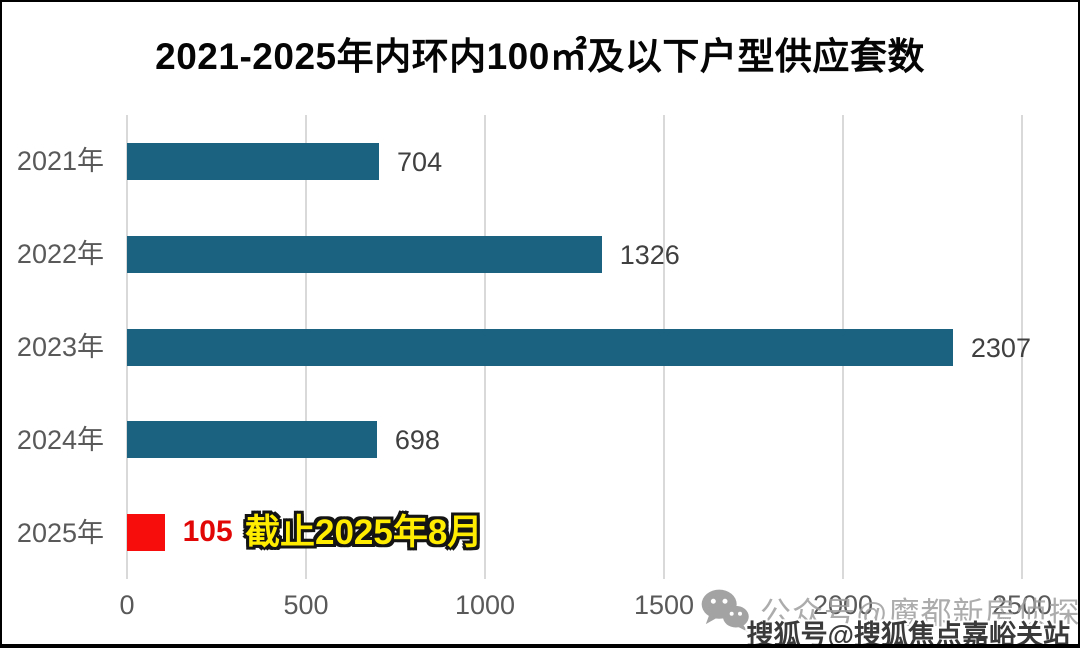 Image resolution: width=1080 pixels, height=648 pixels. Describe the element at coordinates (540, 347) in the screenshot. I see `bar-2023年` at that location.